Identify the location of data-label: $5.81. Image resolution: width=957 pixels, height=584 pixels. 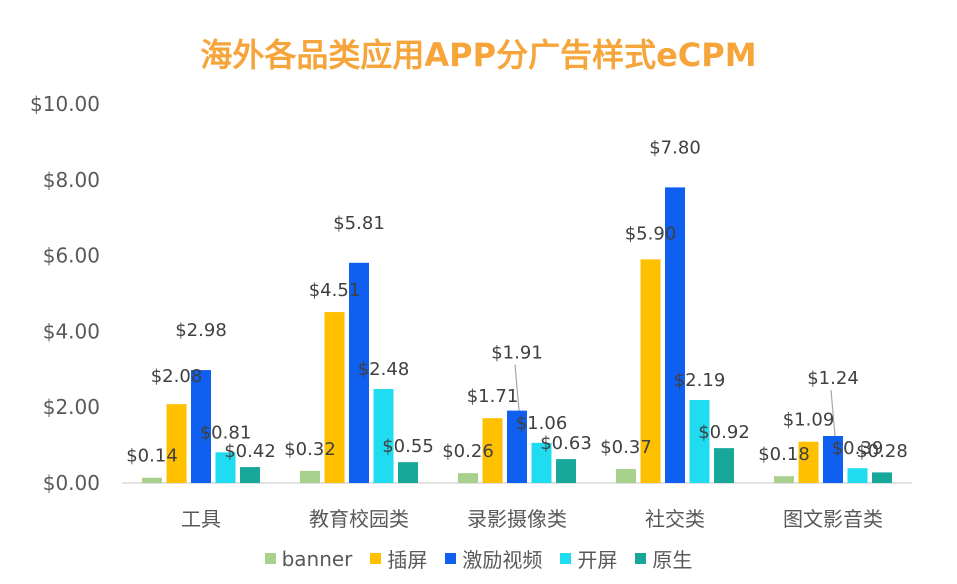
(359, 223).